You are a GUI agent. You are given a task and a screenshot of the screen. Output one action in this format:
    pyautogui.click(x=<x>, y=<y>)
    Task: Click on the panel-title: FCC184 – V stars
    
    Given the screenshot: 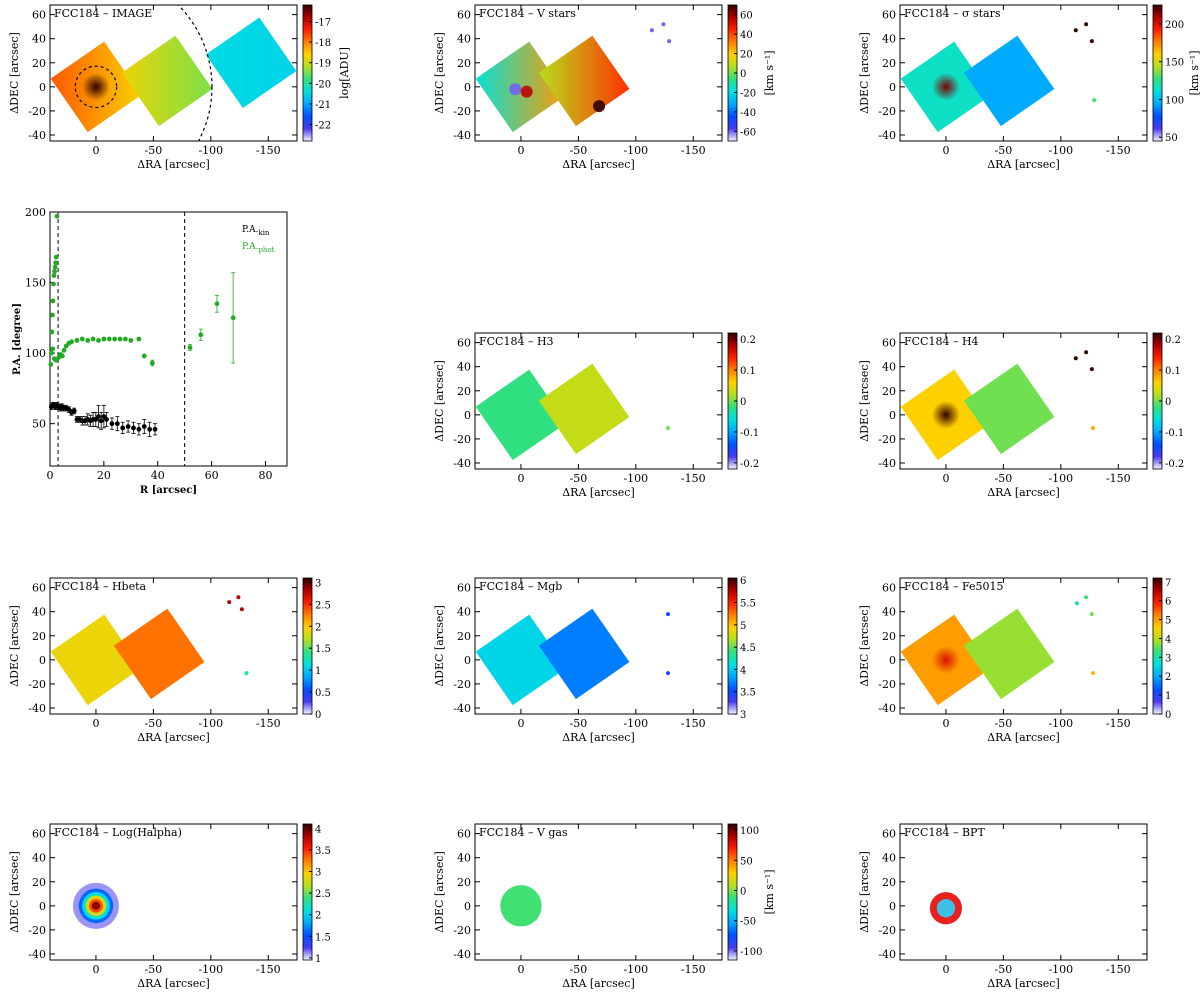 What is the action you would take?
    pyautogui.click(x=527, y=13)
    